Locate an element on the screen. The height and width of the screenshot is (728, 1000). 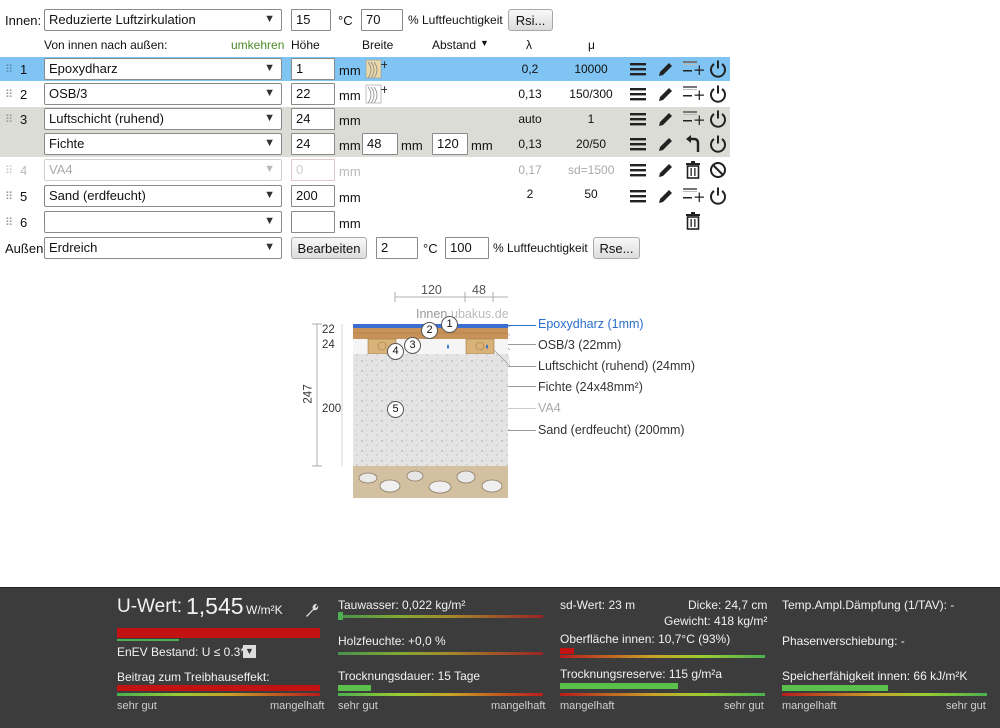
layer-marker: 5 is located at coordinates (395, 409).